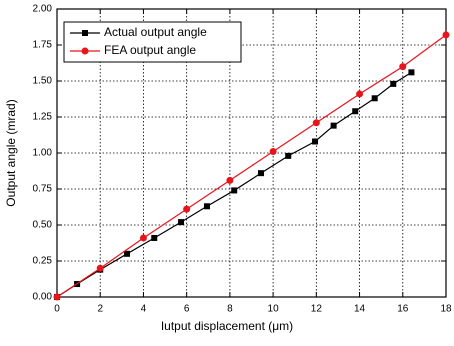 This screenshot has width=454, height=346. Describe the element at coordinates (43, 117) in the screenshot. I see `y-tick-label: 1.25` at that location.